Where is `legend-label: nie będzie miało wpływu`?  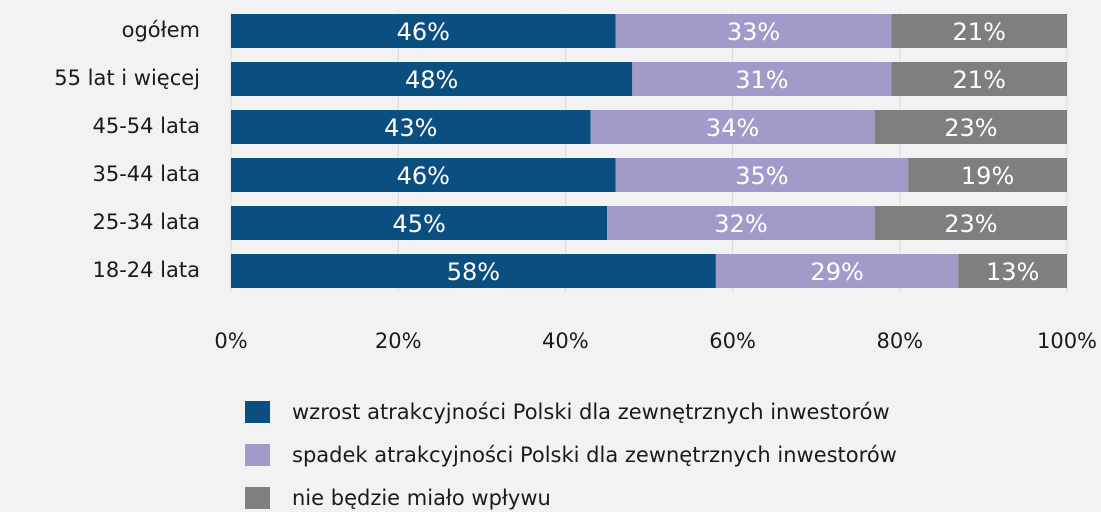
legend-label: nie będzie miało wpływu is located at coordinates (421, 498).